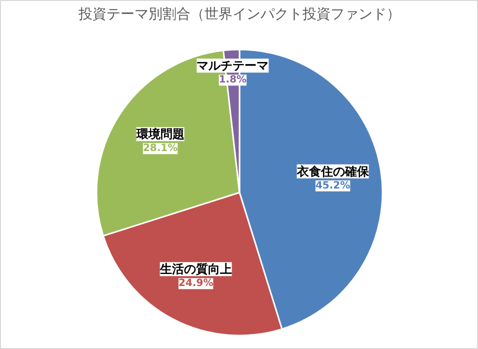 The image size is (478, 349). What do you see at coordinates (332, 186) in the screenshot?
I see `data-label: 45.2%` at bounding box center [332, 186].